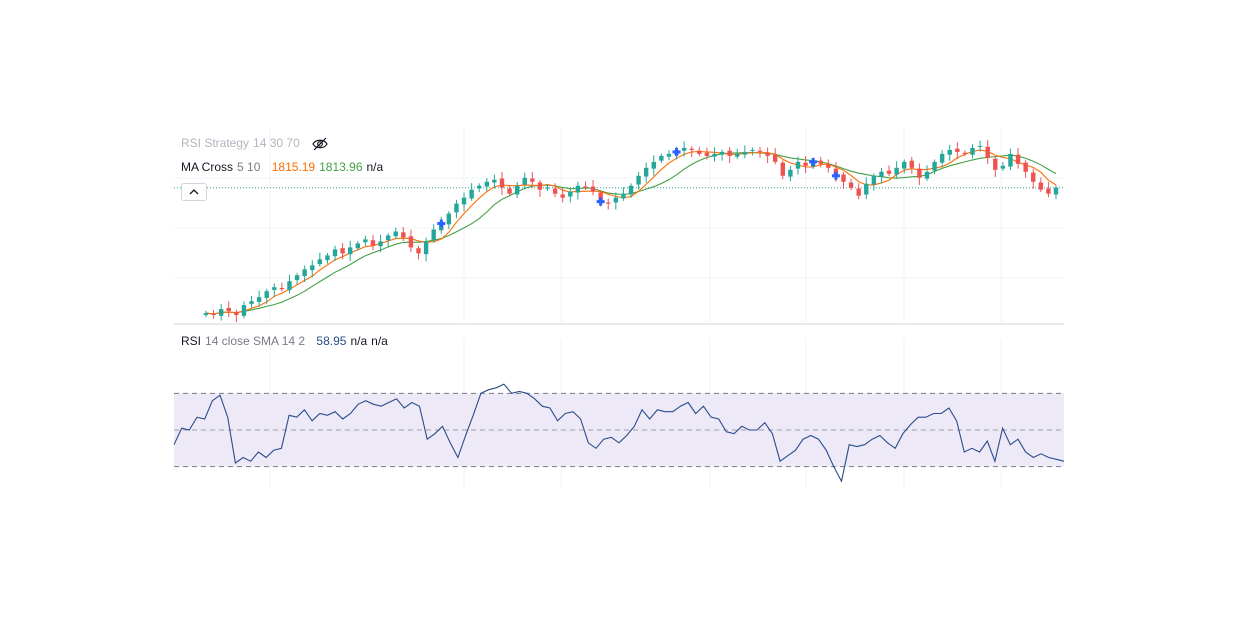 This screenshot has height=622, width=1238. I want to click on rsi-value: 58.95, so click(331, 341).